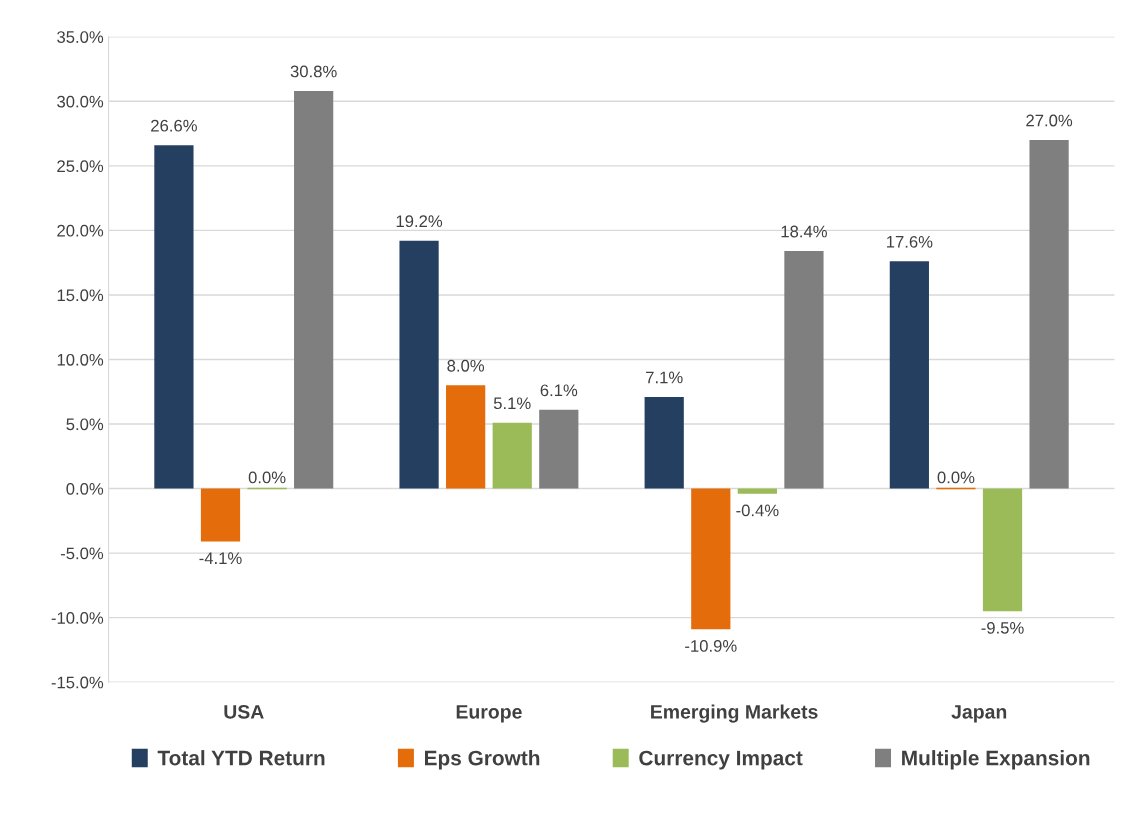 The image size is (1143, 817). I want to click on data-label: 18.4%, so click(804, 231).